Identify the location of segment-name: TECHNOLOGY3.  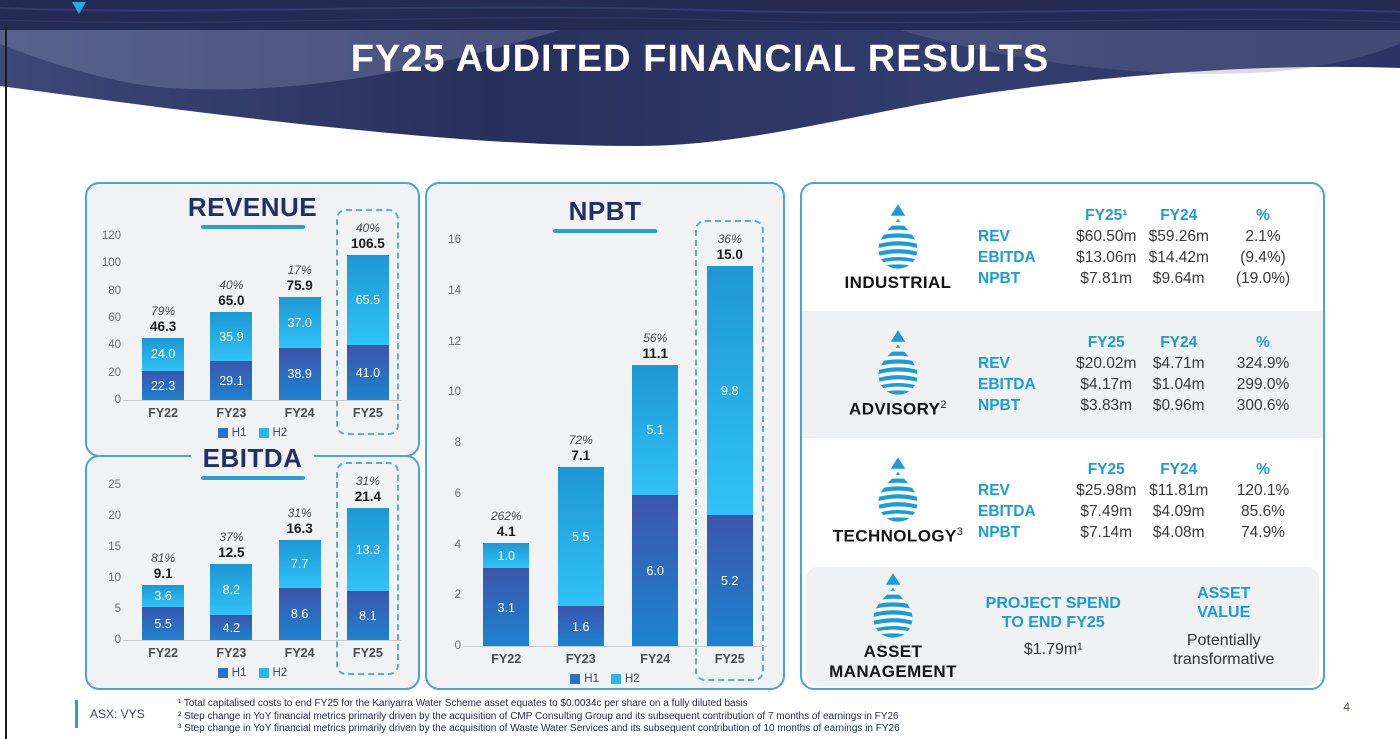
(898, 536).